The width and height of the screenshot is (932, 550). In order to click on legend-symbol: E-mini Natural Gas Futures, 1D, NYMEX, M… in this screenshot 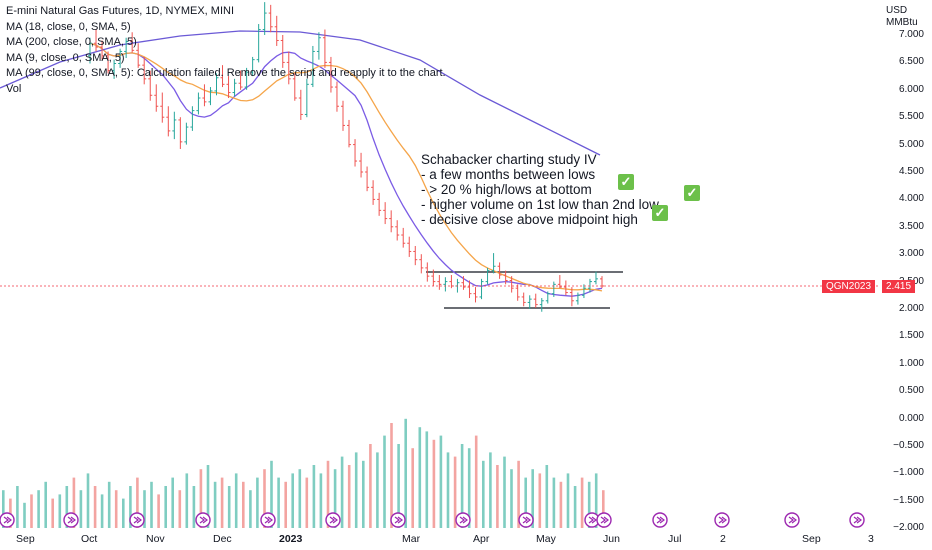, I will do `click(120, 11)`.